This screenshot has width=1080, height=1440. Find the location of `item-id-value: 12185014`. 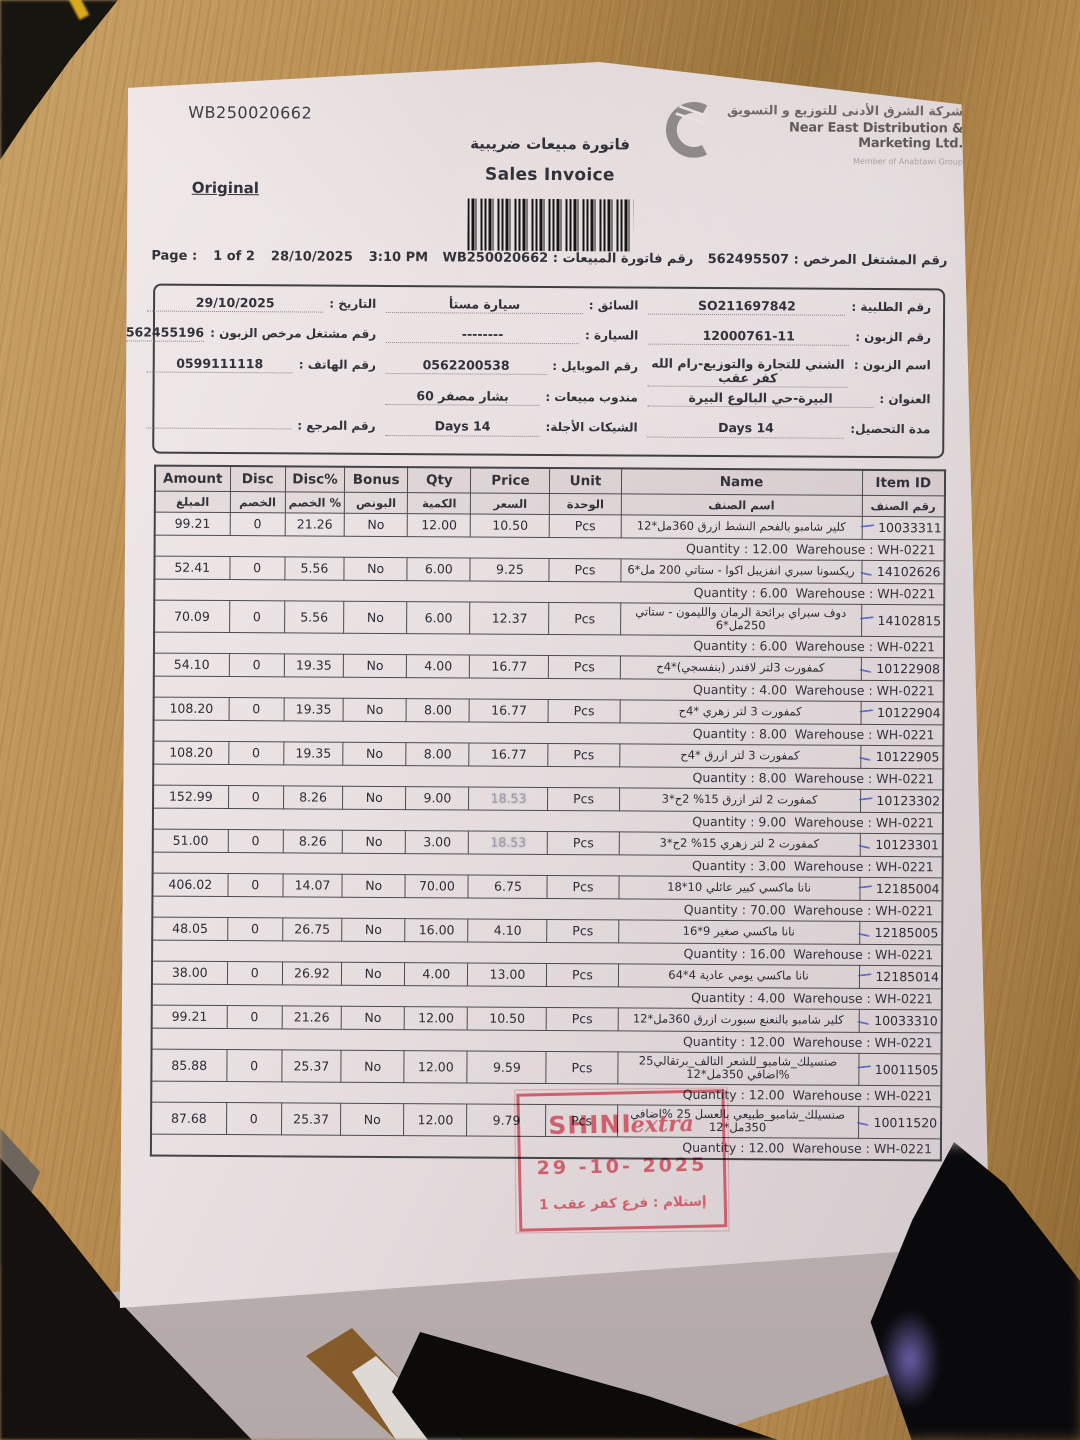

item-id-value: 12185014 is located at coordinates (907, 977).